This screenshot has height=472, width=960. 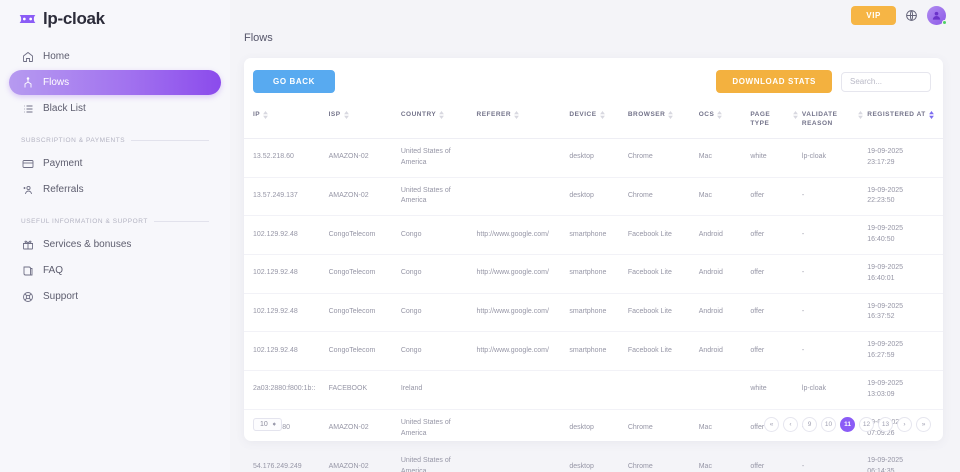 What do you see at coordinates (923, 424) in the screenshot?
I see `pagination-last: »` at bounding box center [923, 424].